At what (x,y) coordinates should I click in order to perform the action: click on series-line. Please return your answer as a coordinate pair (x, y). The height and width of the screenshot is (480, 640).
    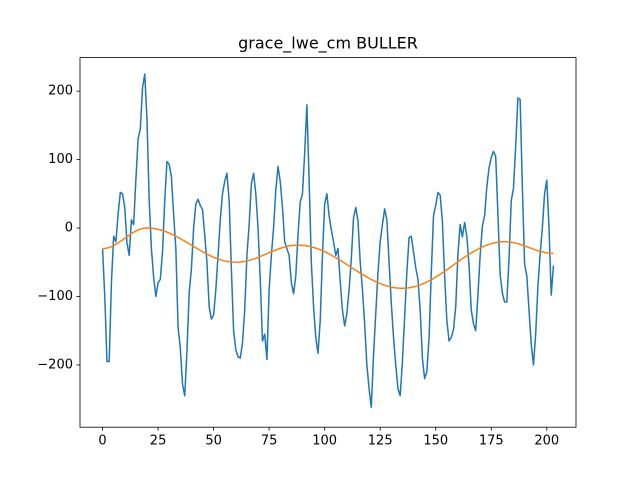
    Looking at the image, I should click on (328, 258).